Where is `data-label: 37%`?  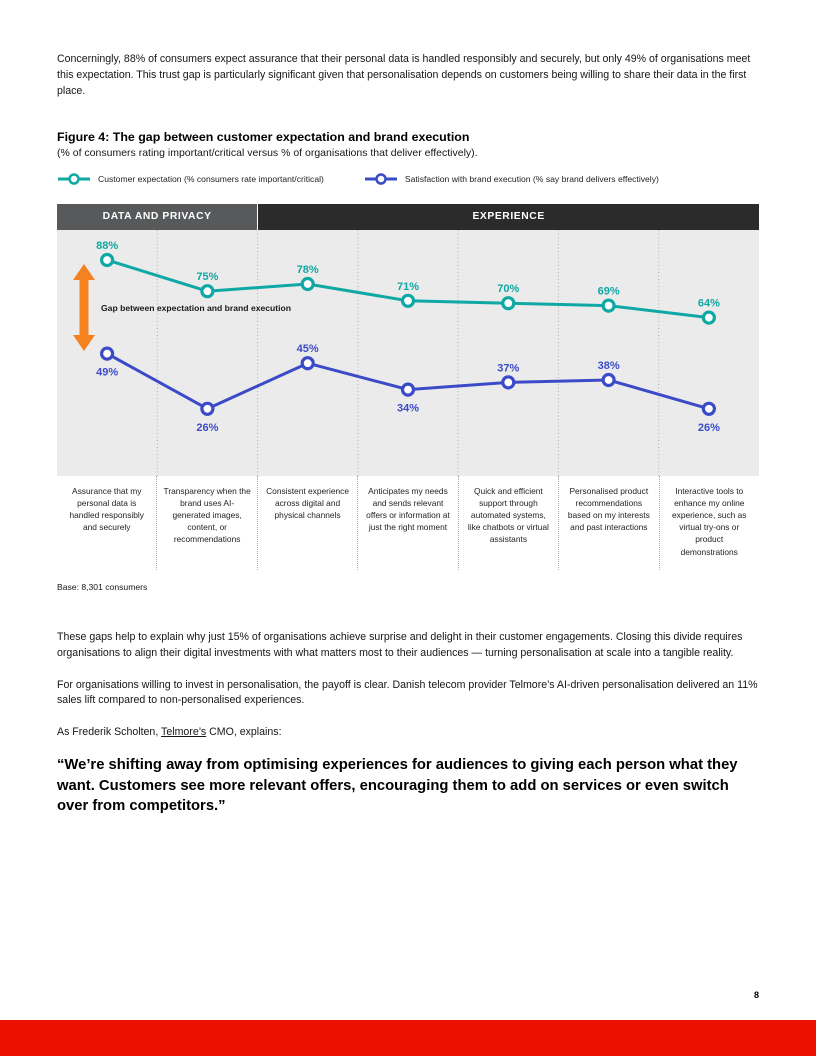 data-label: 37% is located at coordinates (508, 368).